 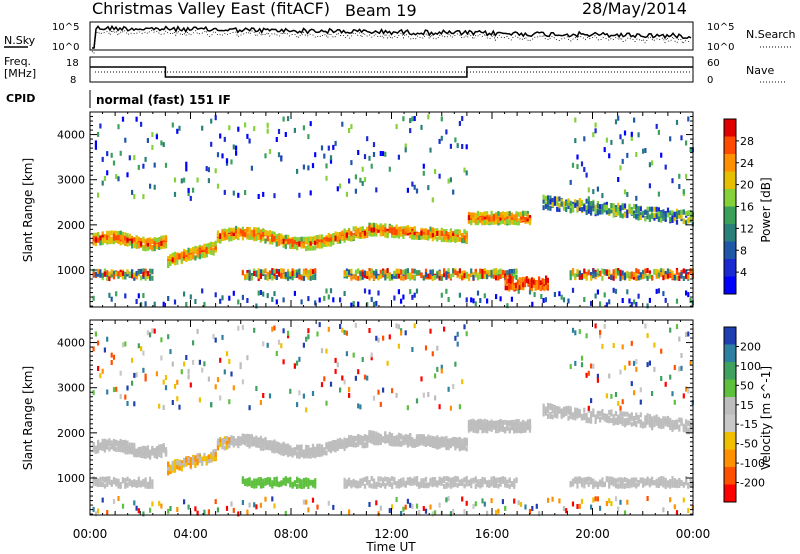 What do you see at coordinates (400, 38) in the screenshot?
I see `noise-panel: N.Sky 10^5 10^0 10^5 10^0 N.Search` at bounding box center [400, 38].